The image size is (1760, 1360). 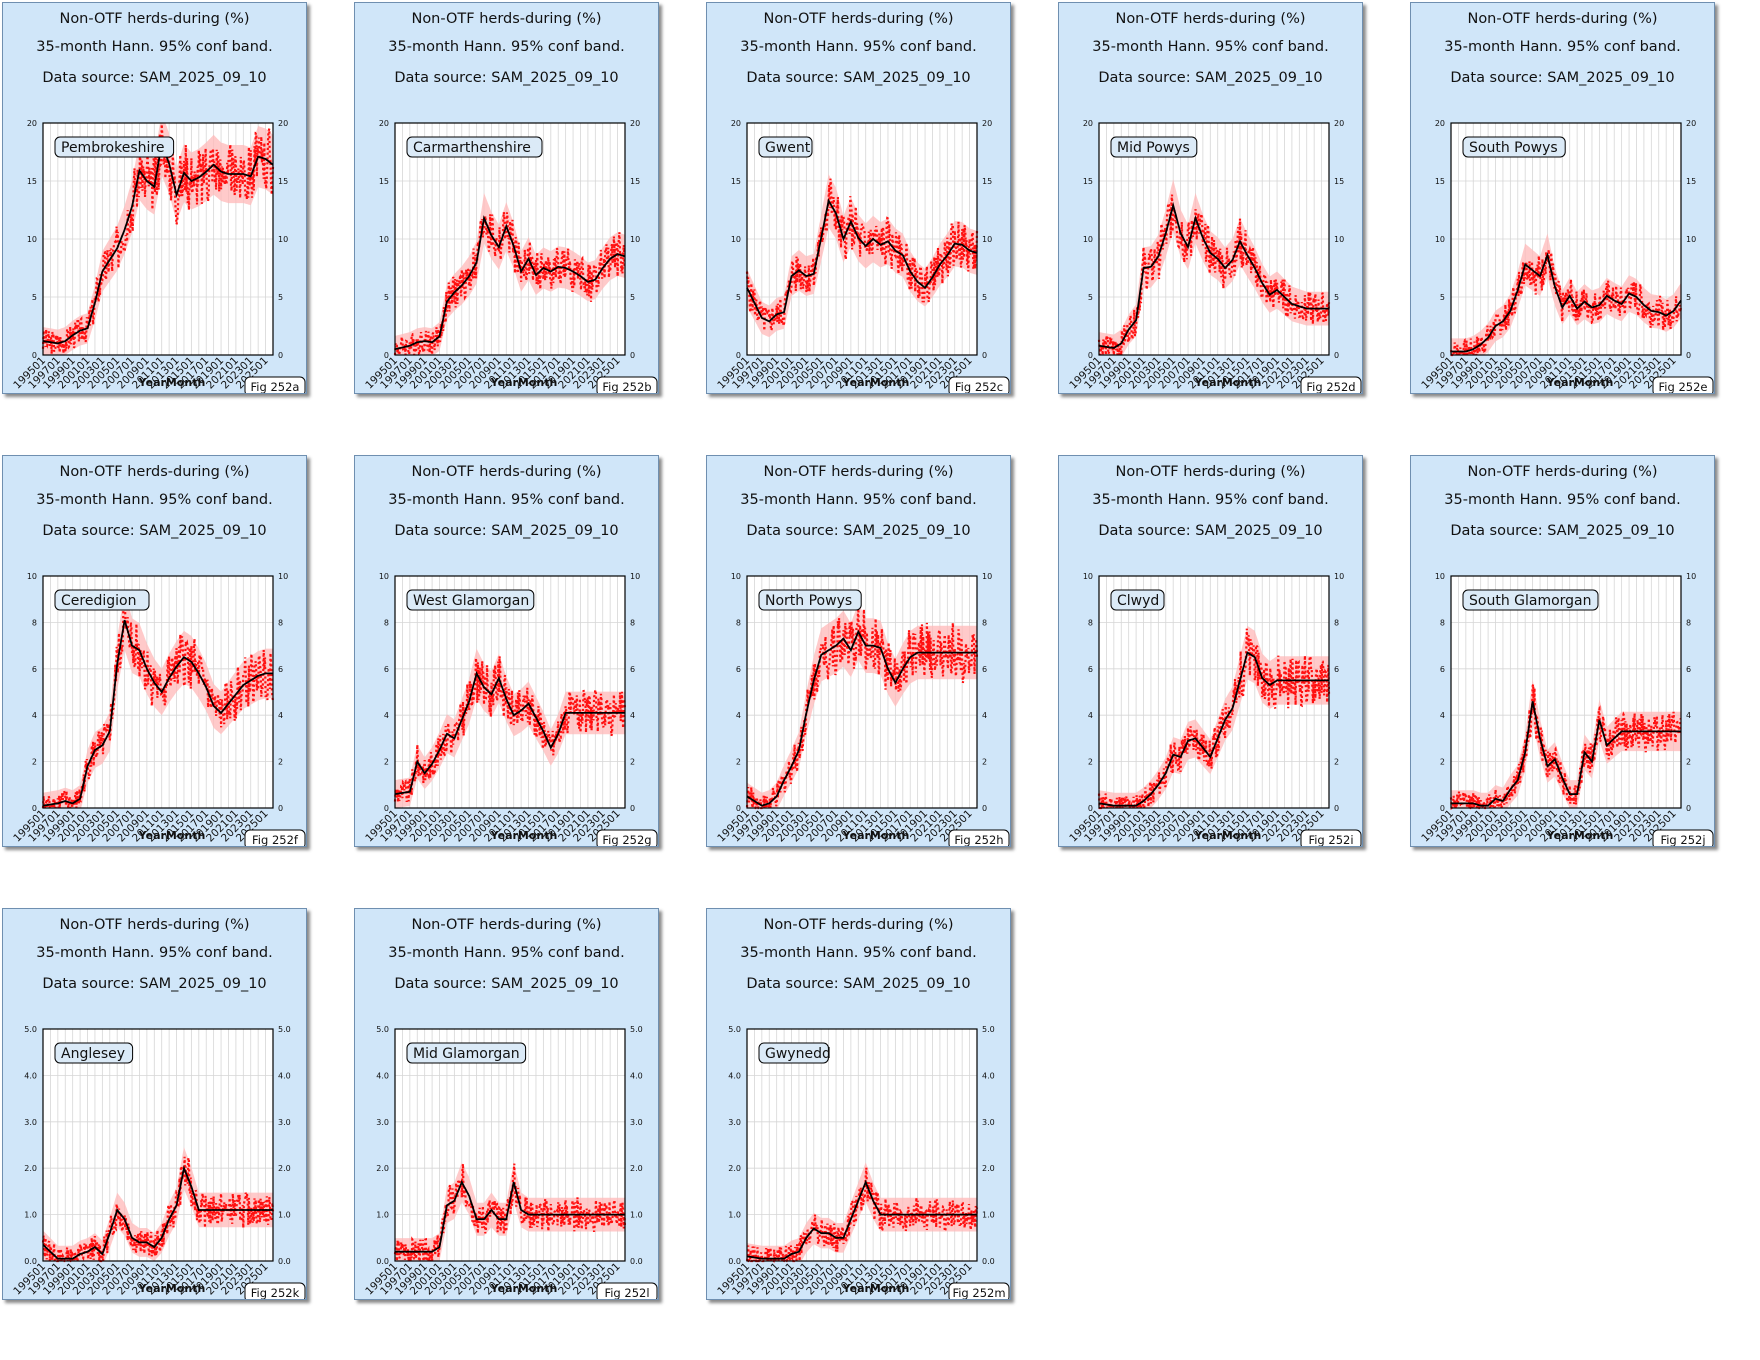 What do you see at coordinates (284, 1075) in the screenshot?
I see `y-tick-label-right: 4.0` at bounding box center [284, 1075].